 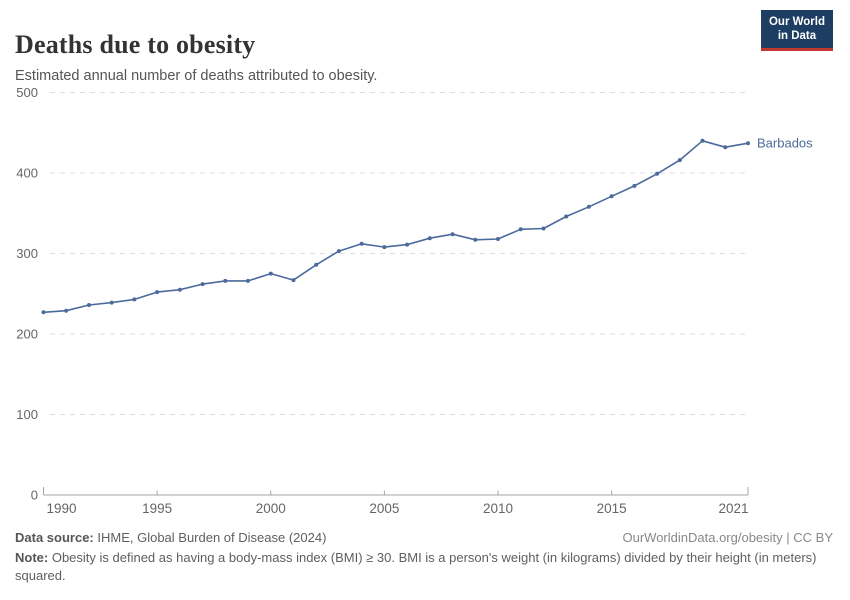 I want to click on data-point-1996, so click(x=179, y=289).